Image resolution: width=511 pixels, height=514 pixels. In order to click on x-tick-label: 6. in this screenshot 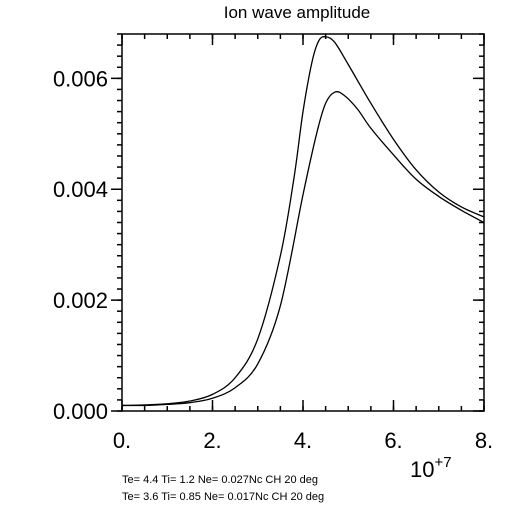, I will do `click(393, 440)`.